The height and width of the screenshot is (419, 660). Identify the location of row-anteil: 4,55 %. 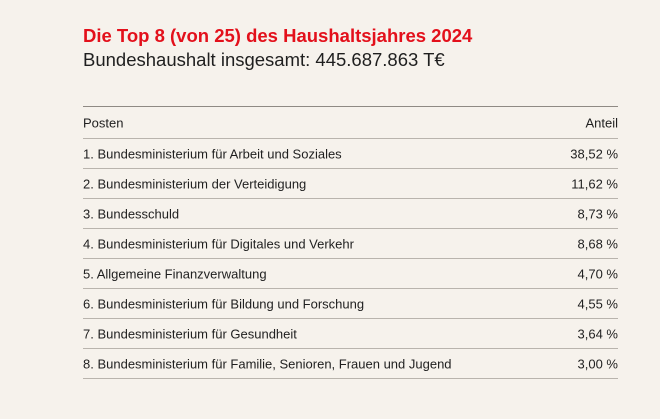
(597, 303).